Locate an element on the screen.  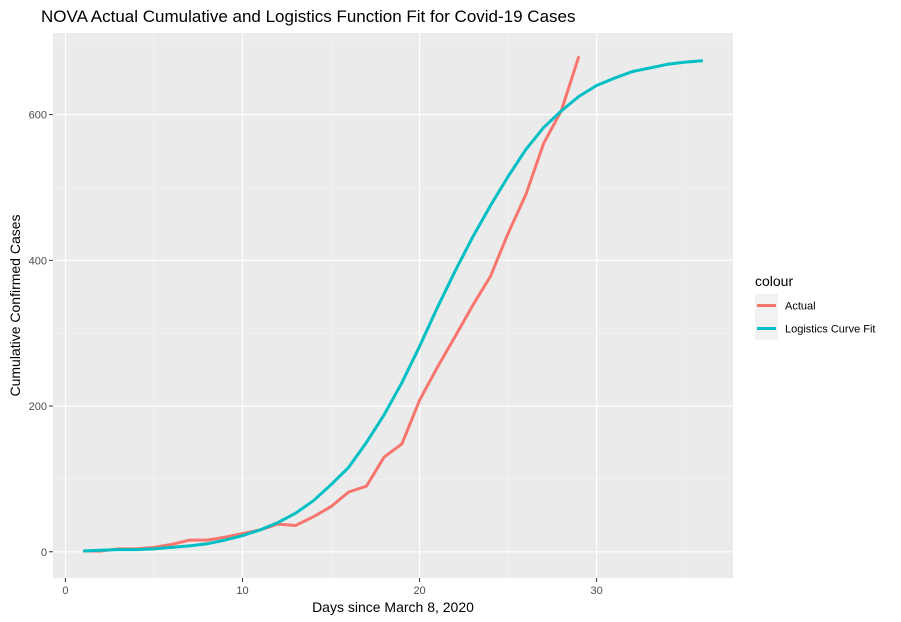
y-tick-label: 0 is located at coordinates (44, 553).